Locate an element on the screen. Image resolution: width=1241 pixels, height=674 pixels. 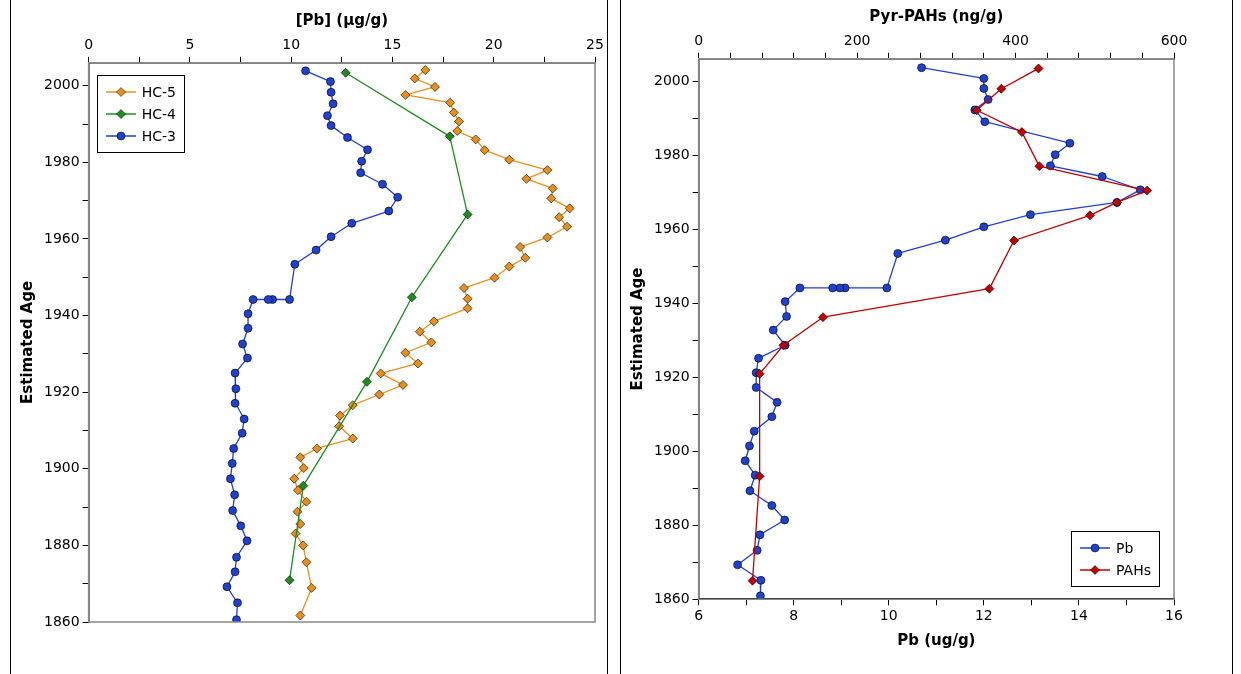
x-axis-title: Pb (ug/g) is located at coordinates (936, 639).